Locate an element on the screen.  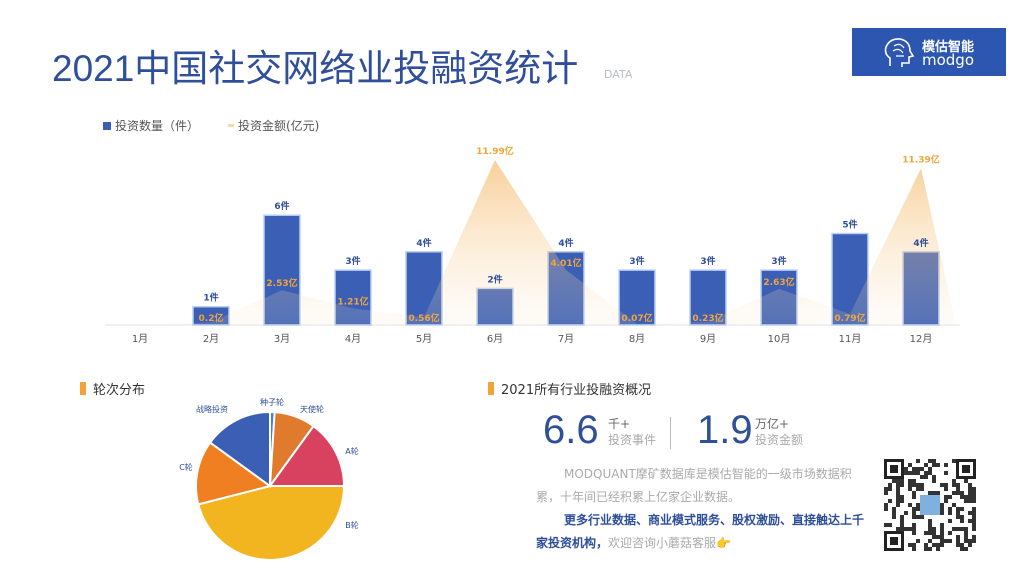
x-tick-label: 6月 is located at coordinates (495, 339).